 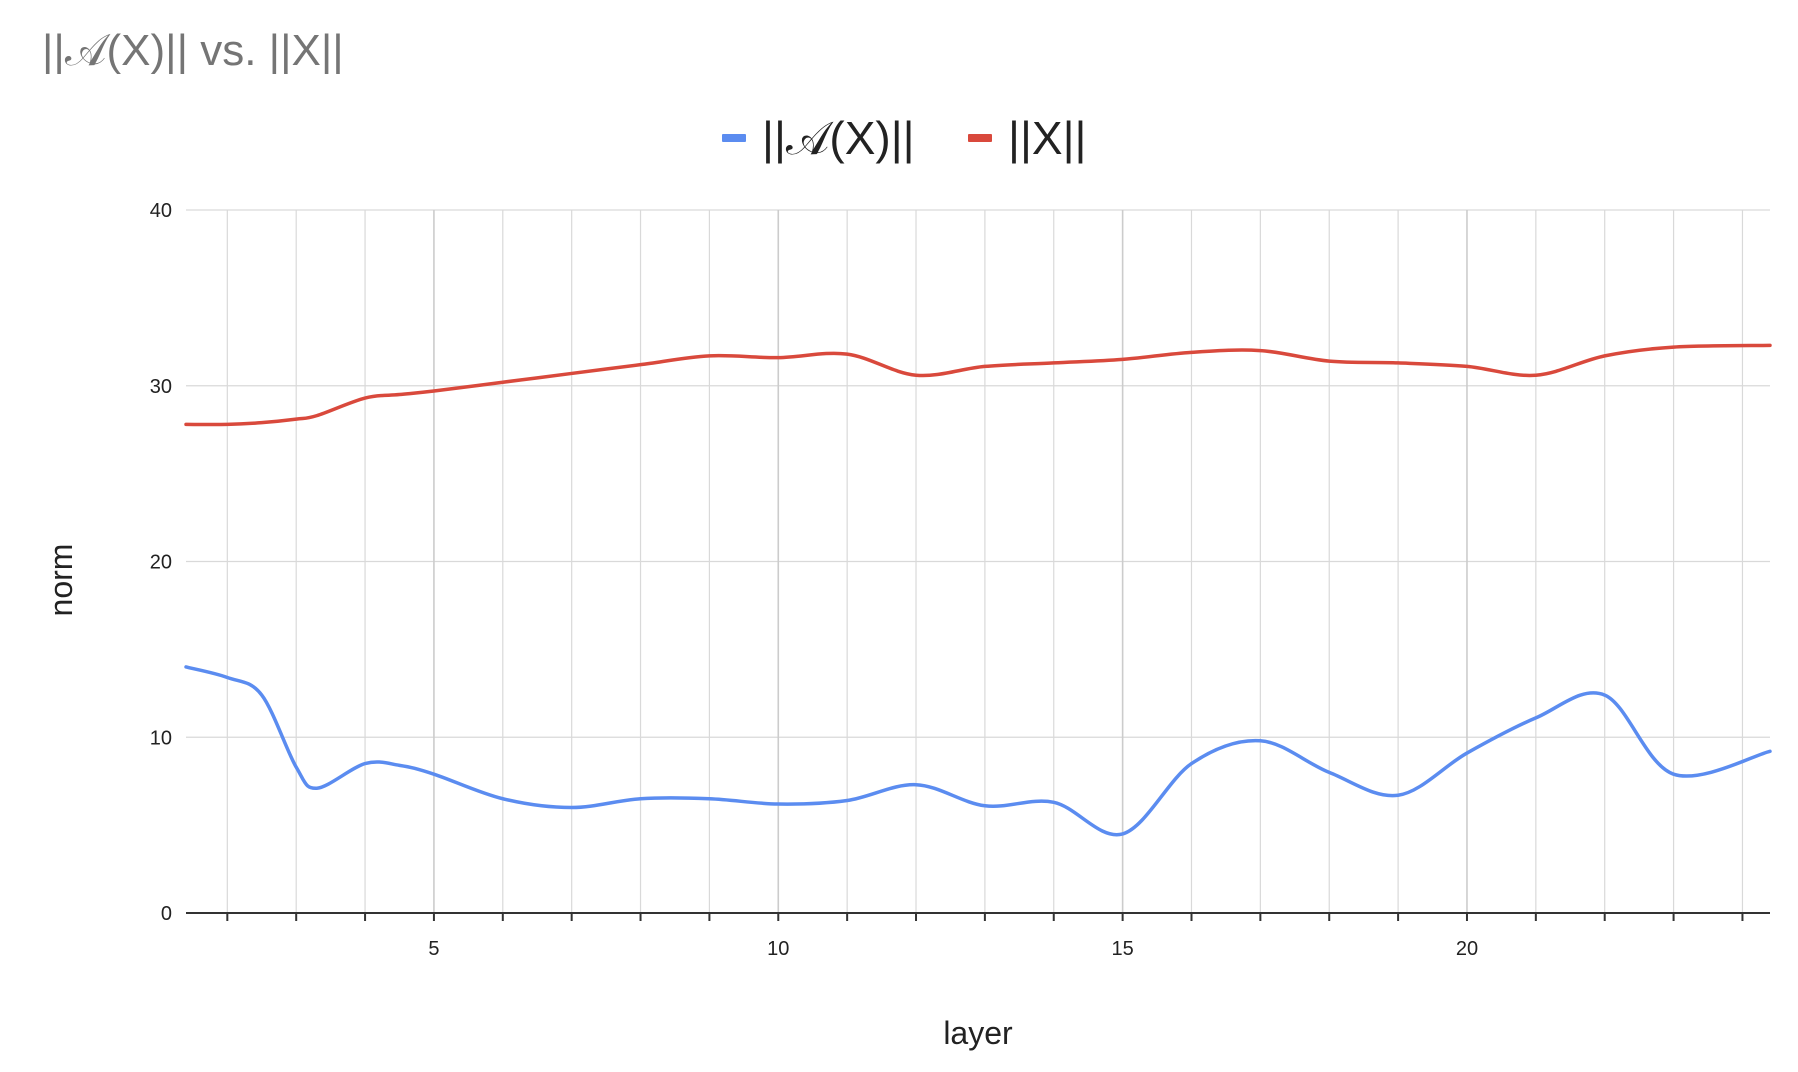 I want to click on y-tick-label-30: 30, so click(x=161, y=387).